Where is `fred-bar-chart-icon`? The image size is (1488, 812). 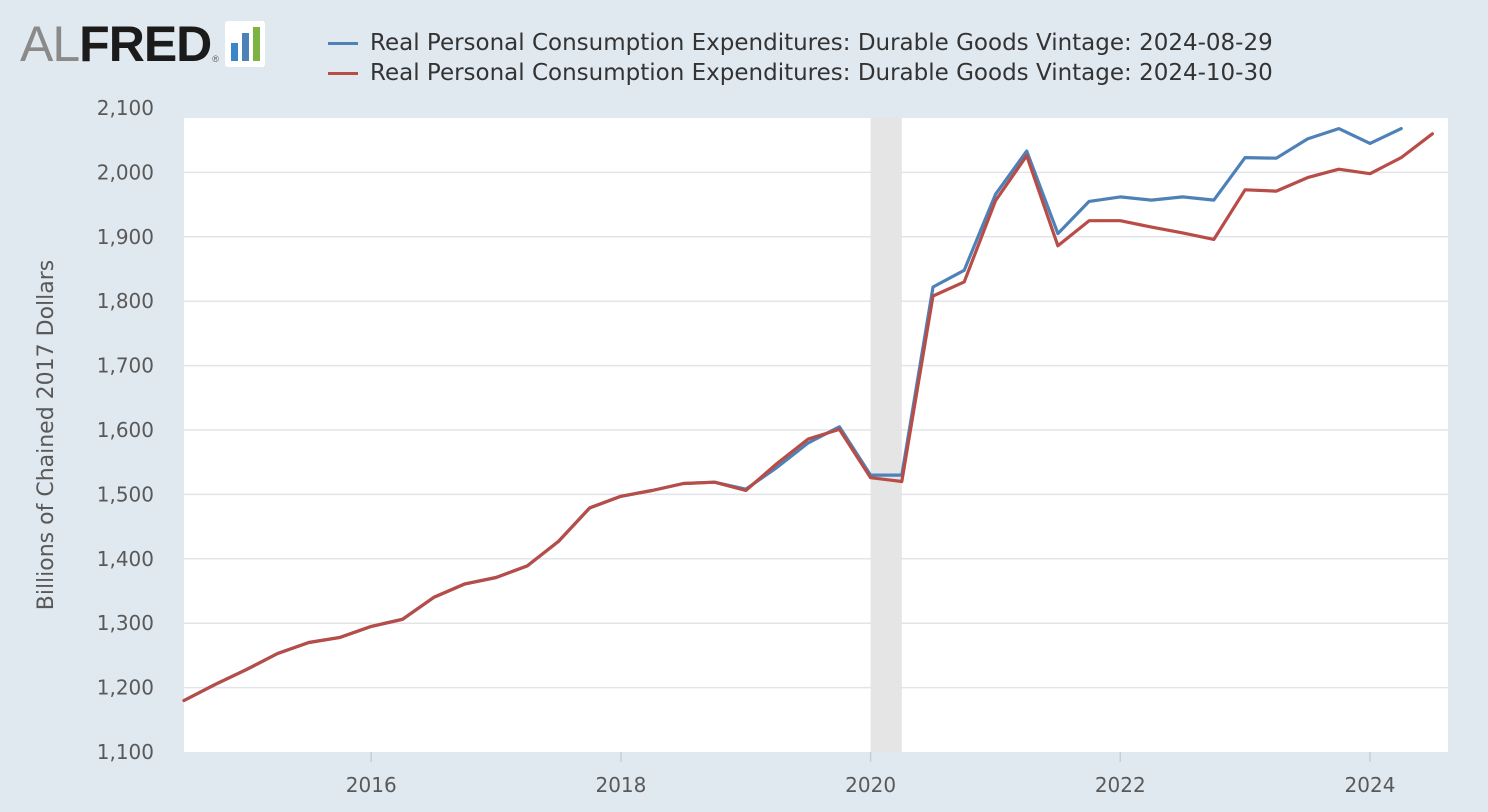 fred-bar-chart-icon is located at coordinates (244, 44).